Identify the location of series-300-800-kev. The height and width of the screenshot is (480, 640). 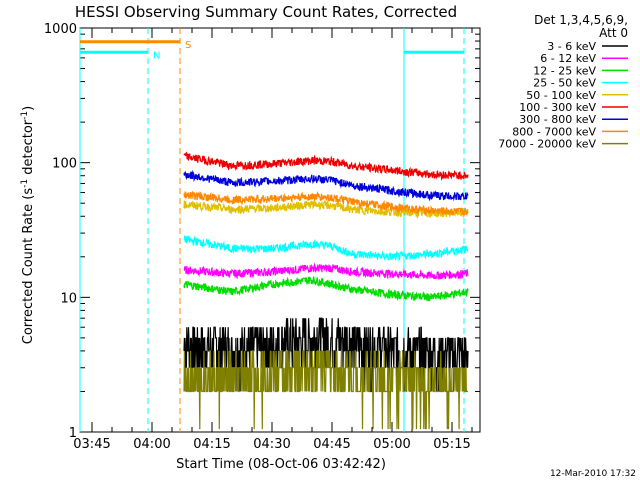
(326, 185).